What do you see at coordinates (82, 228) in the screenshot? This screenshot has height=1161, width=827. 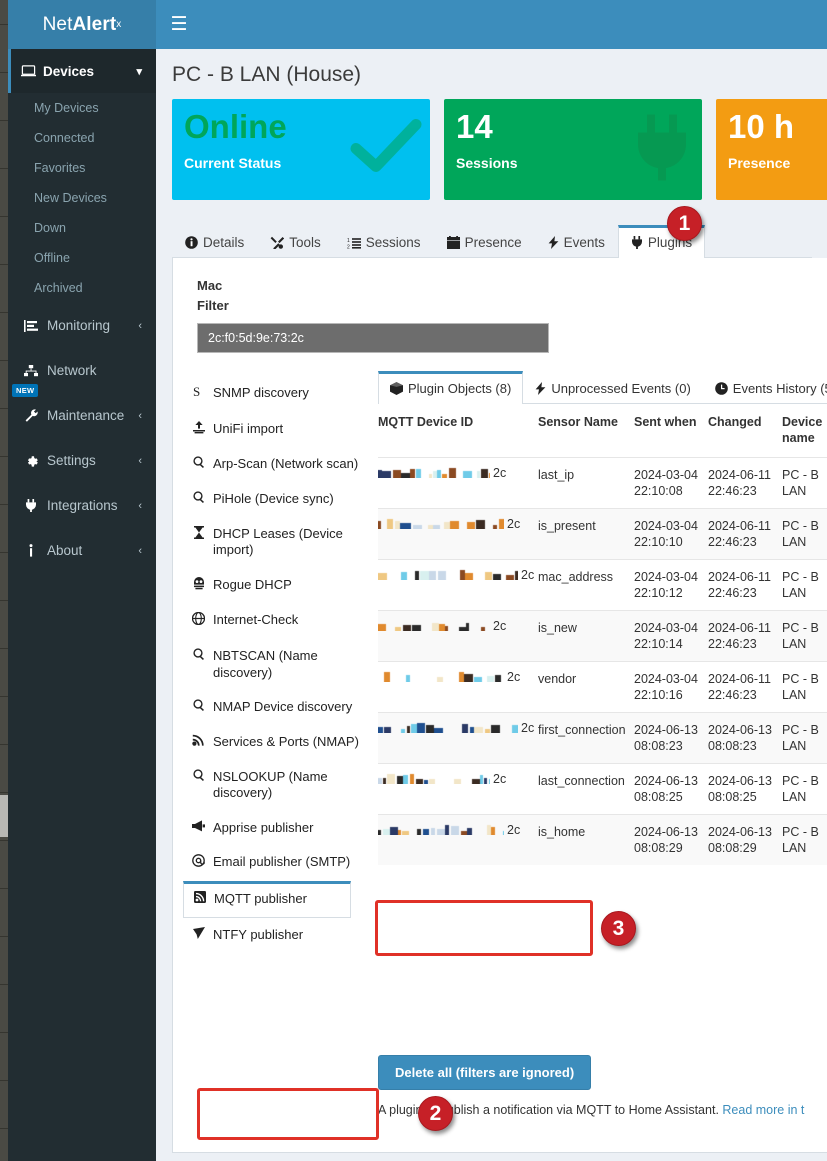 I see `sidebar-subitem-down: Down` at bounding box center [82, 228].